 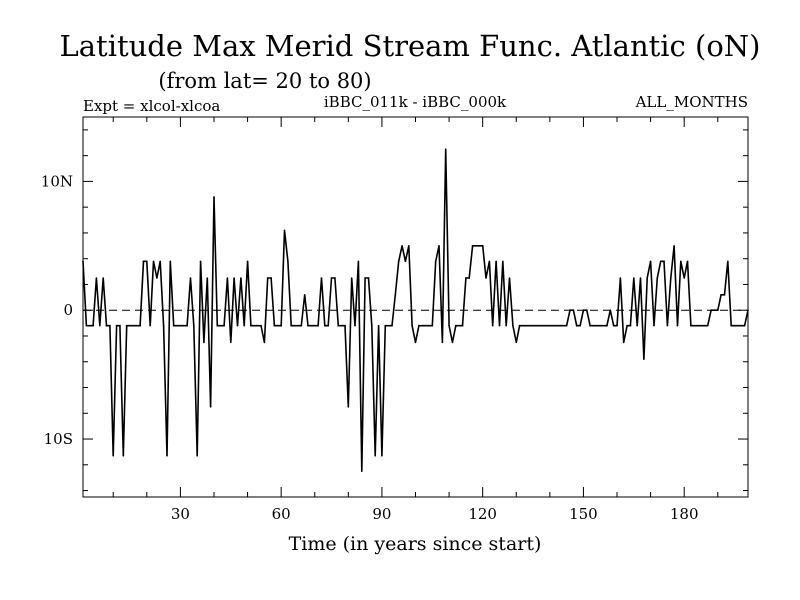 What do you see at coordinates (264, 81) in the screenshot?
I see `chart-subtitle: (from lat= 20 to 80)` at bounding box center [264, 81].